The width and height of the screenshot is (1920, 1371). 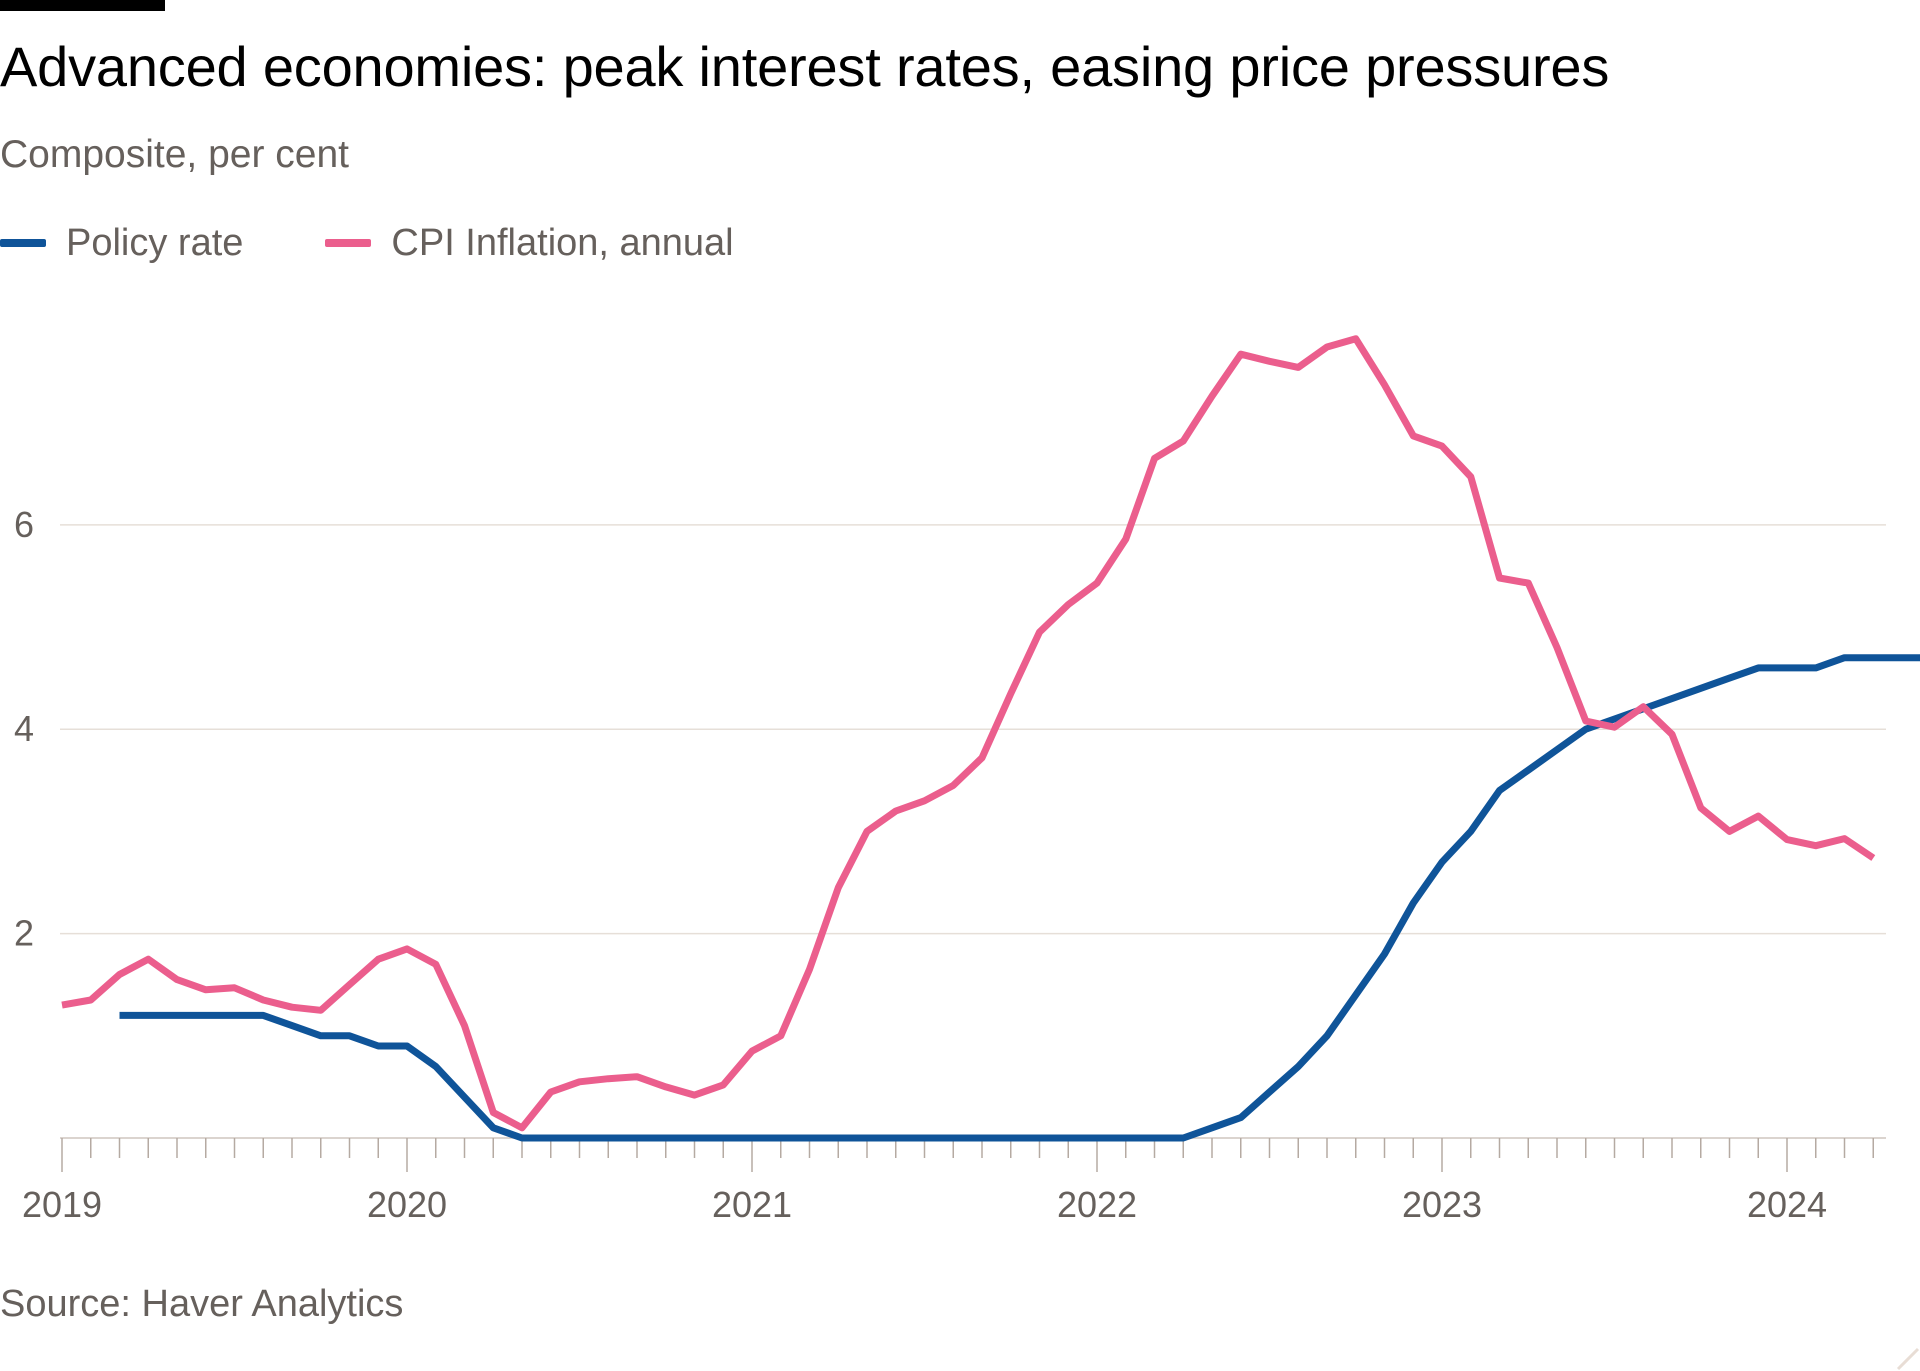 What do you see at coordinates (562, 242) in the screenshot?
I see `legend-label-cpi-inflation: CPI Inflation, annual` at bounding box center [562, 242].